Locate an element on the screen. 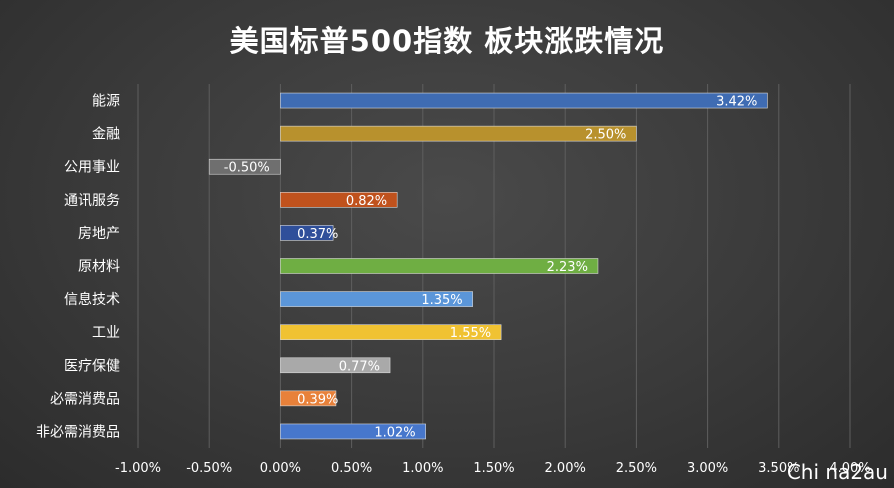 This screenshot has width=894, height=488. category-label: 通讯服务 is located at coordinates (92, 201).